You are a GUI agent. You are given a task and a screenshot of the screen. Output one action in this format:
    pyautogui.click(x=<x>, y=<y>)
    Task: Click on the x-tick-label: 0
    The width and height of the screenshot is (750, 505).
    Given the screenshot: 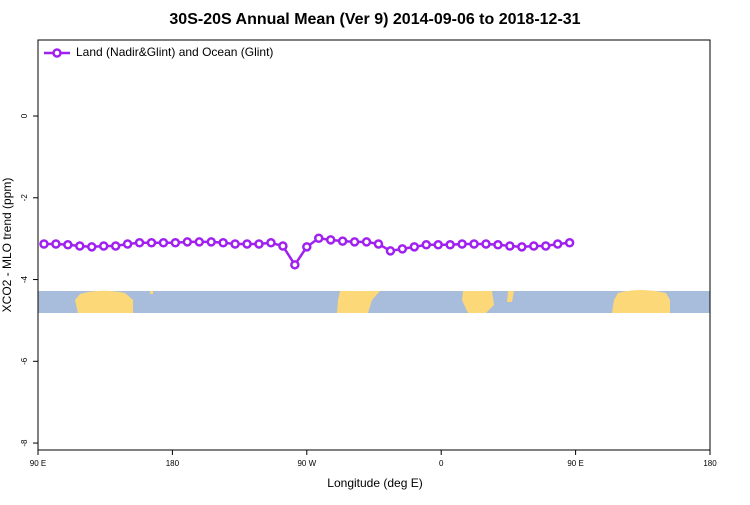 What is the action you would take?
    pyautogui.click(x=441, y=463)
    